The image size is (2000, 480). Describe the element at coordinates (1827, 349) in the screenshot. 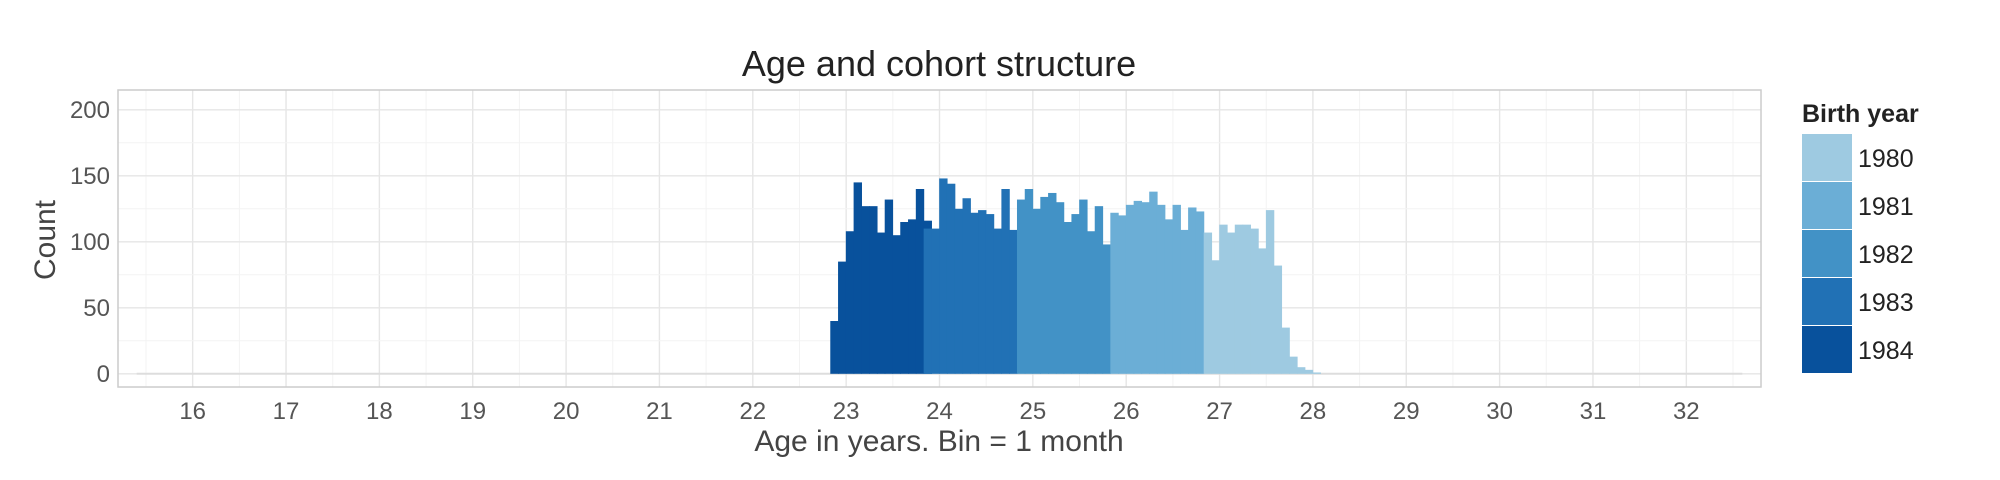

I see `legend-key-1984` at that location.